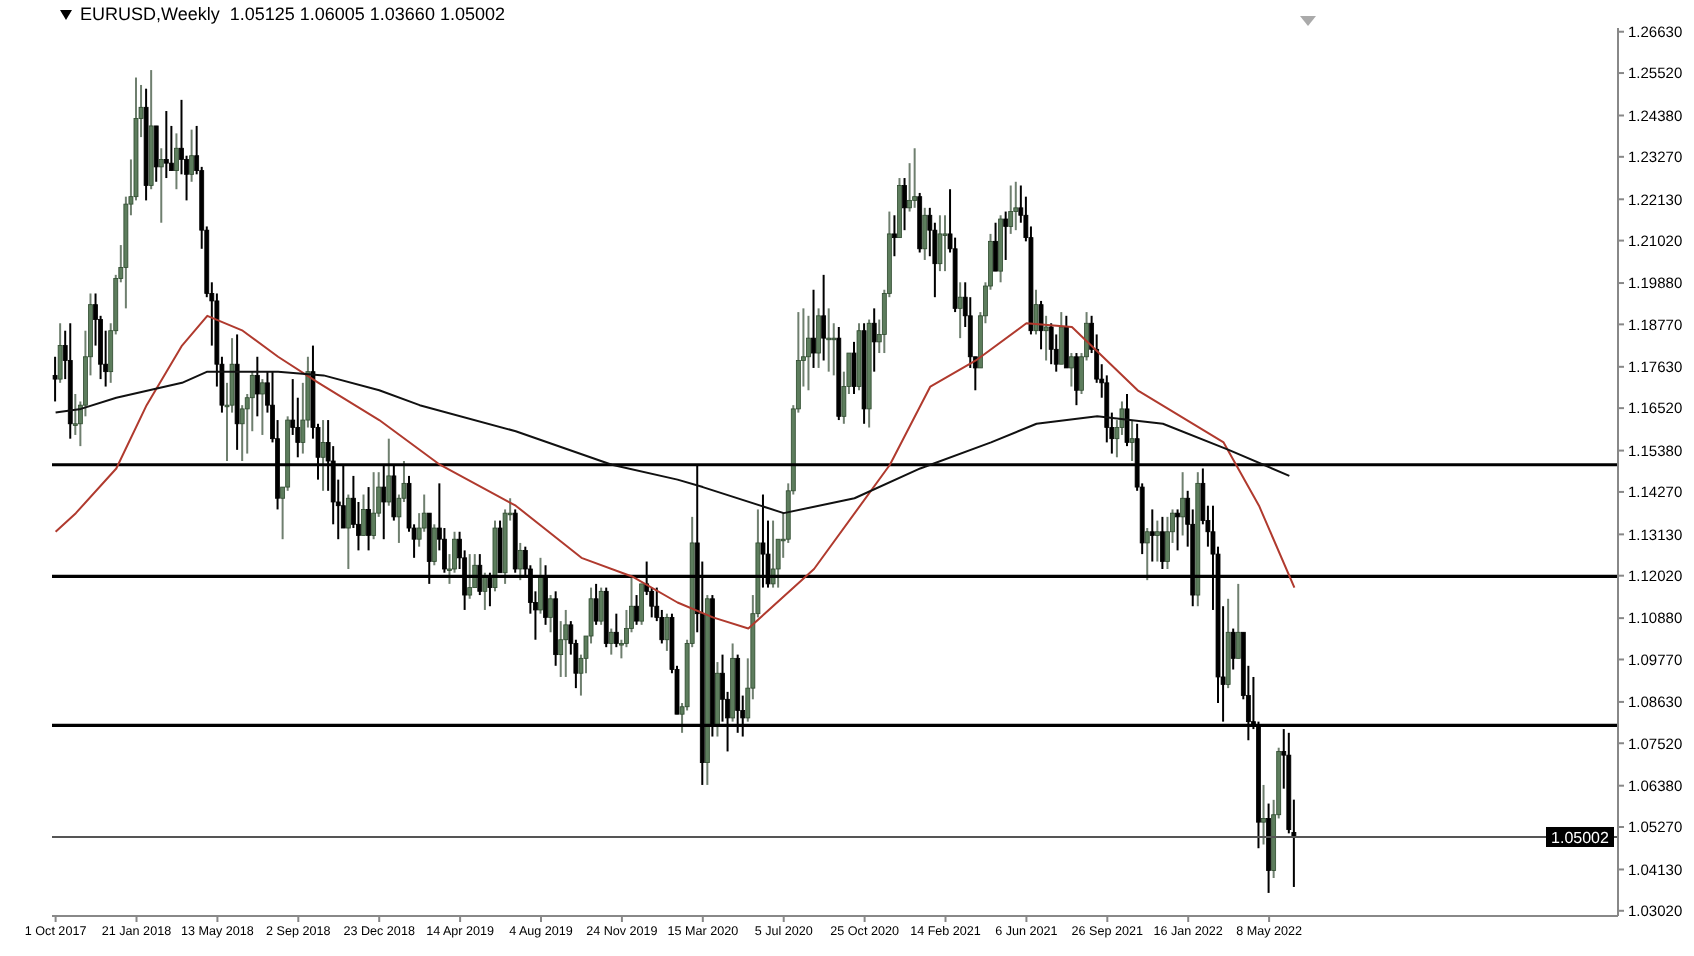 The image size is (1694, 956). I want to click on chart-title: EURUSD,Weekly 1.05125 1.06005 1.03660 1.05002, so click(292, 14).